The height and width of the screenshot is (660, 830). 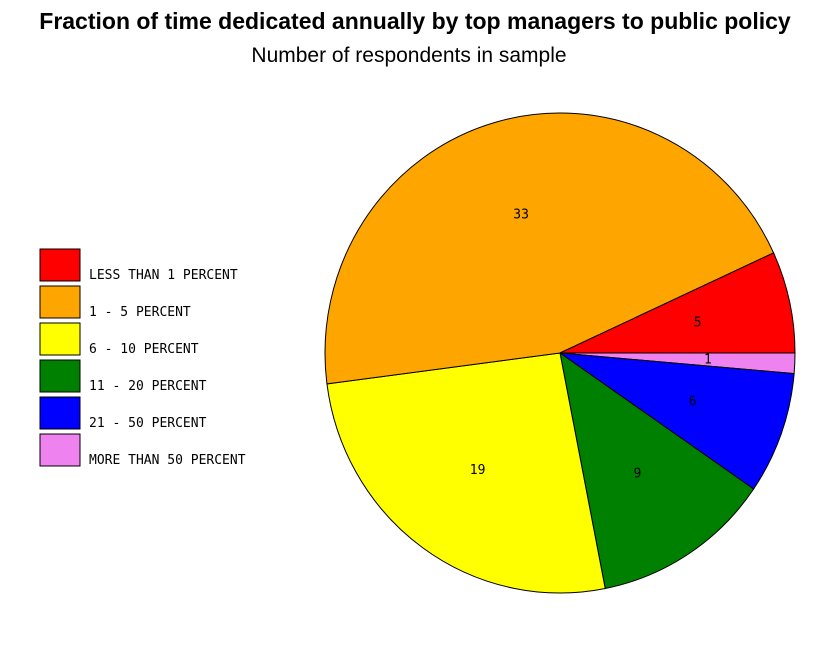 I want to click on slice-value-label: 19, so click(x=478, y=470).